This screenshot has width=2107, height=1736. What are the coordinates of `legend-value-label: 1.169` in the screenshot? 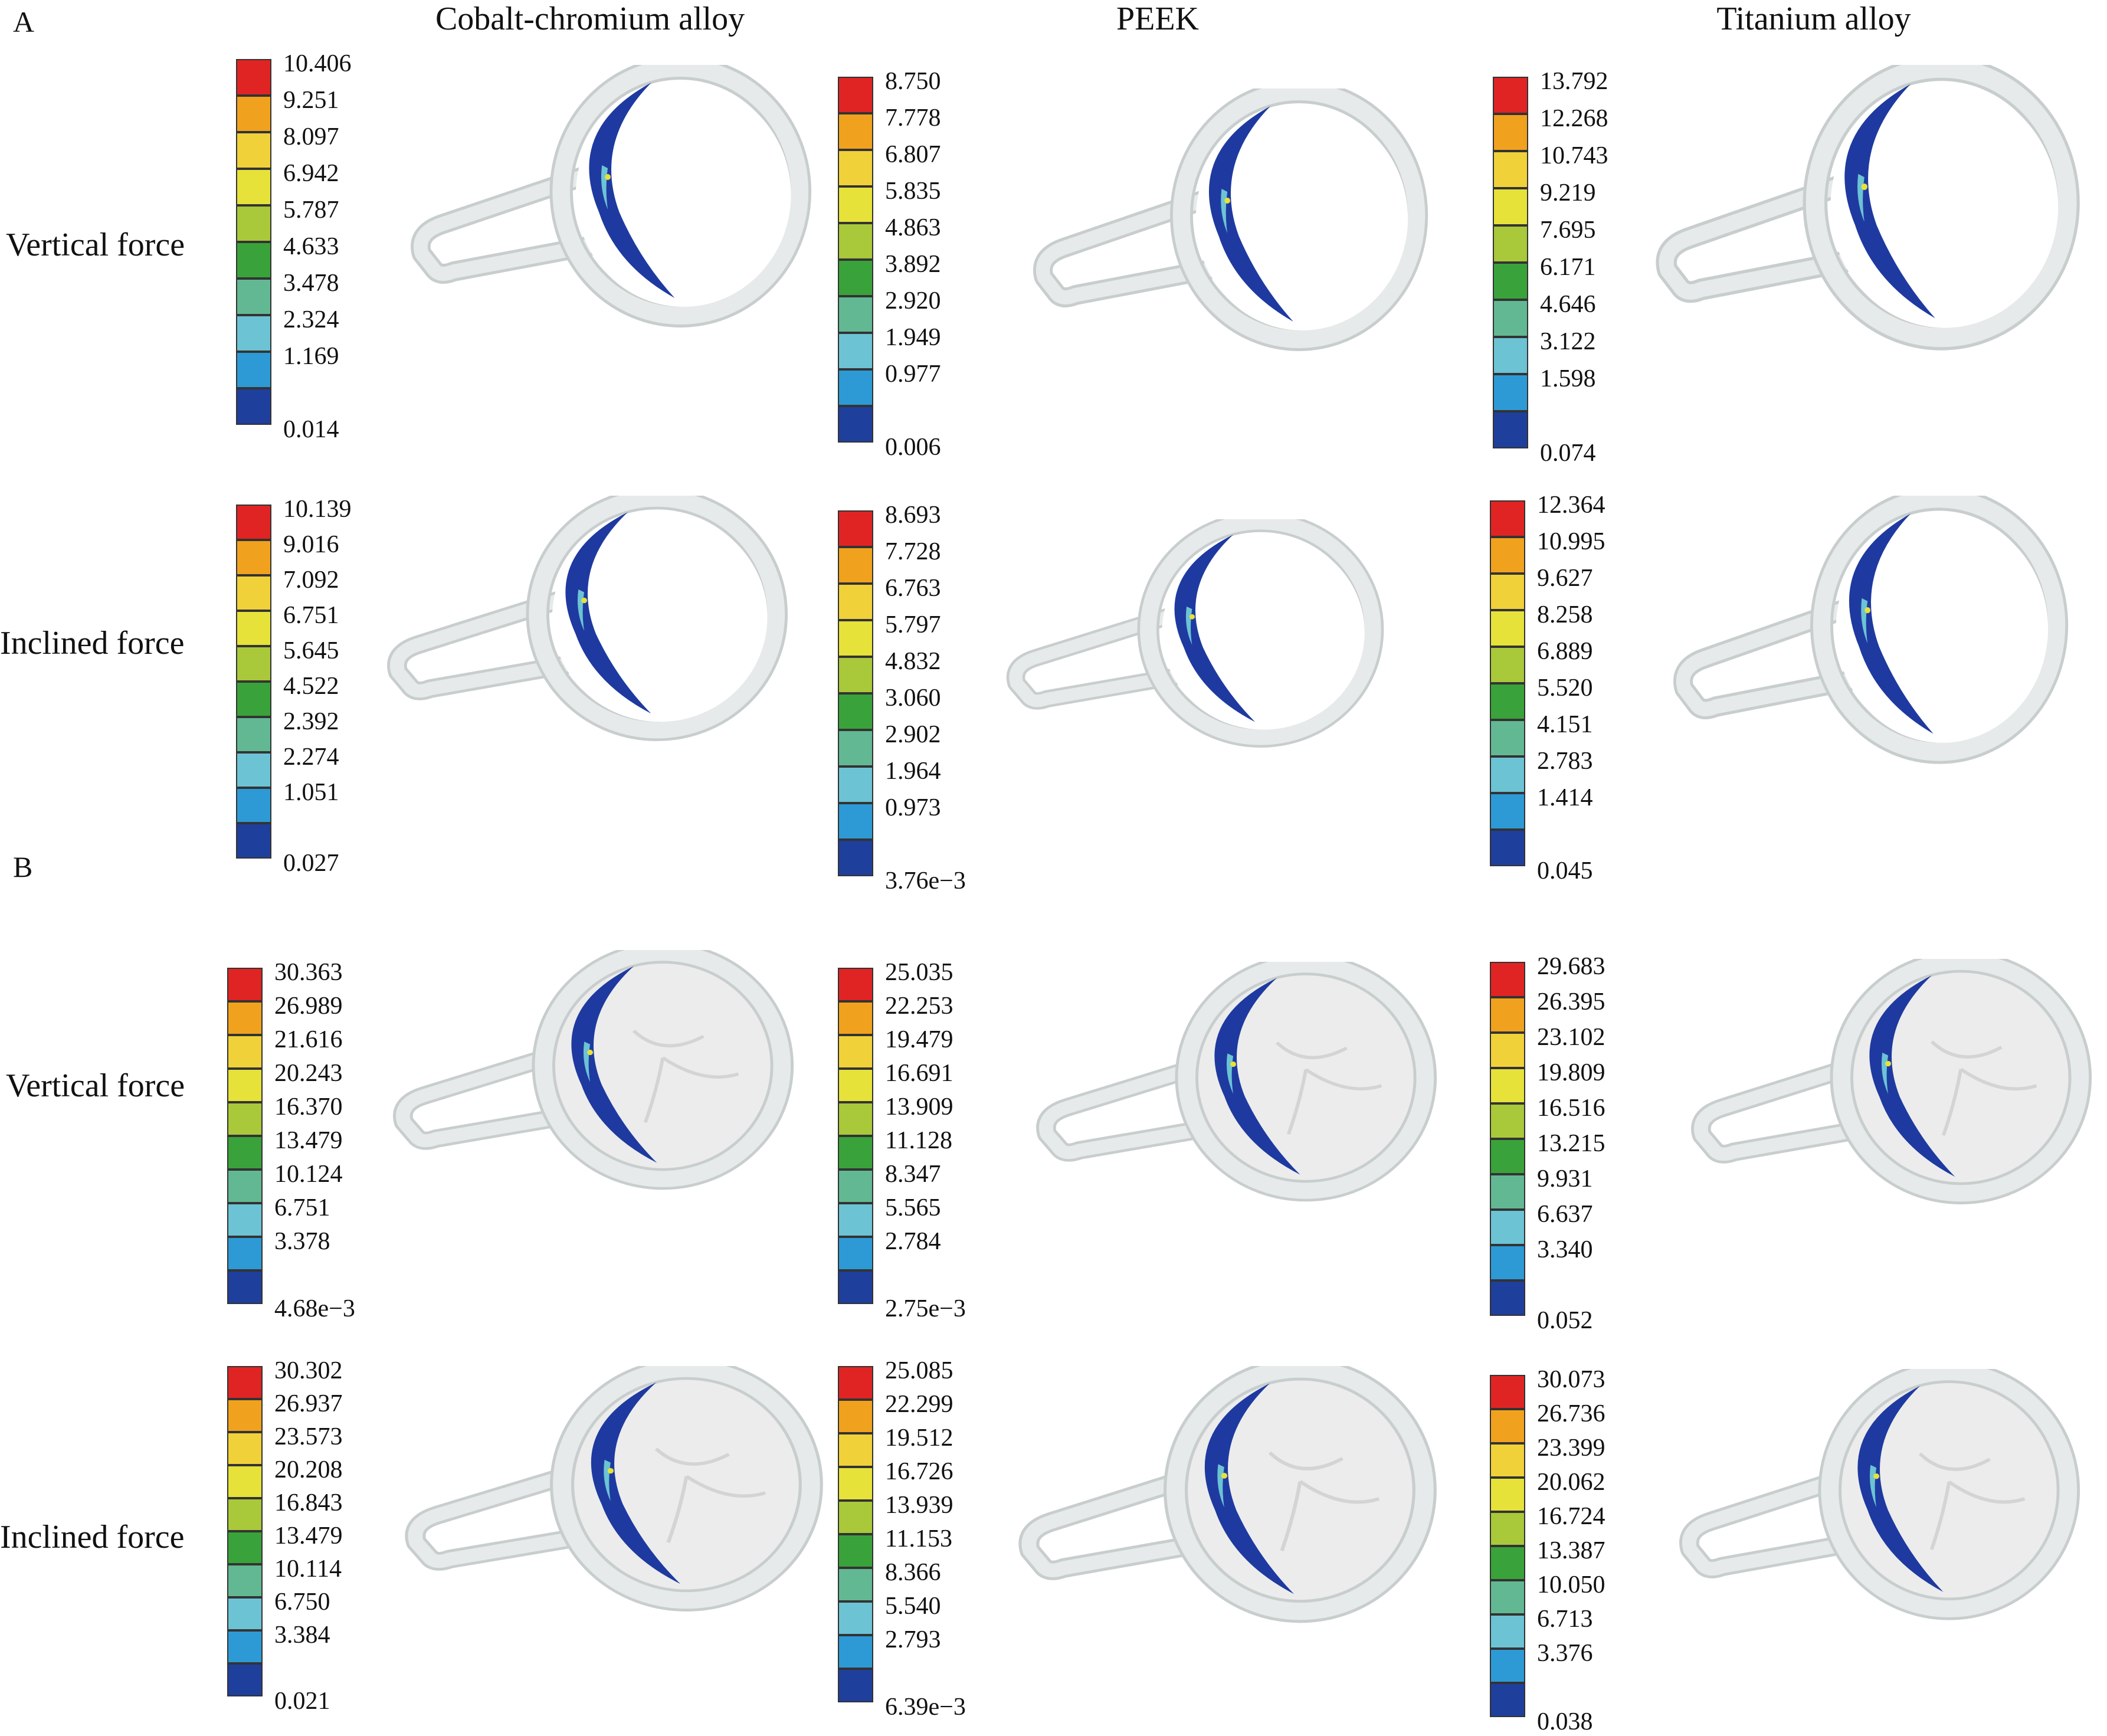 It's located at (311, 356).